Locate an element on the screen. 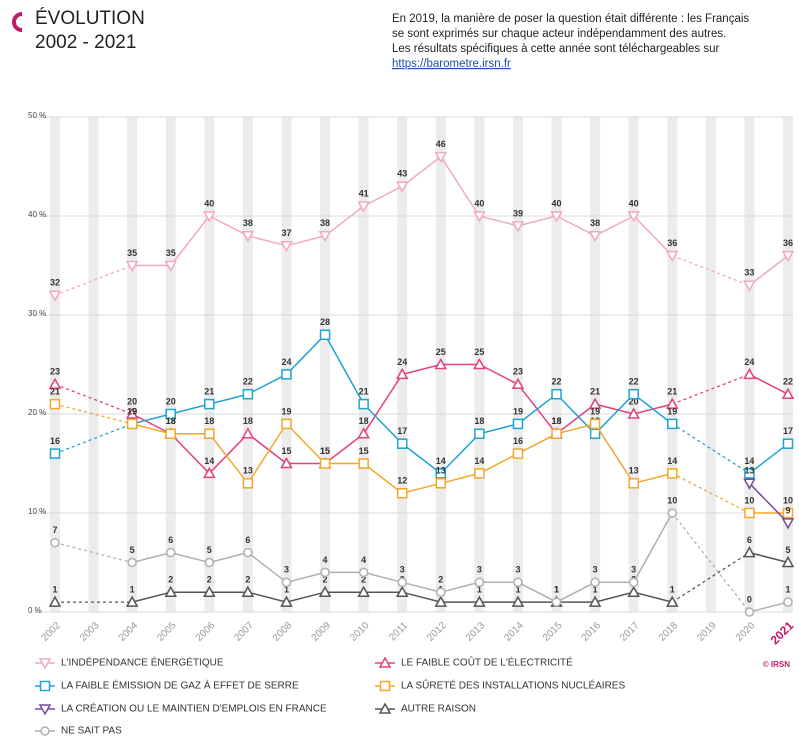  x-tick-label: 2021 is located at coordinates (782, 632).